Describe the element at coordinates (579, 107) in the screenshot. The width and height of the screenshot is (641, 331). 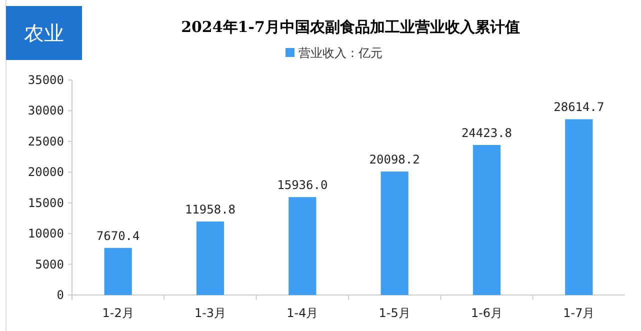
I see `data-label: 28614.7` at that location.